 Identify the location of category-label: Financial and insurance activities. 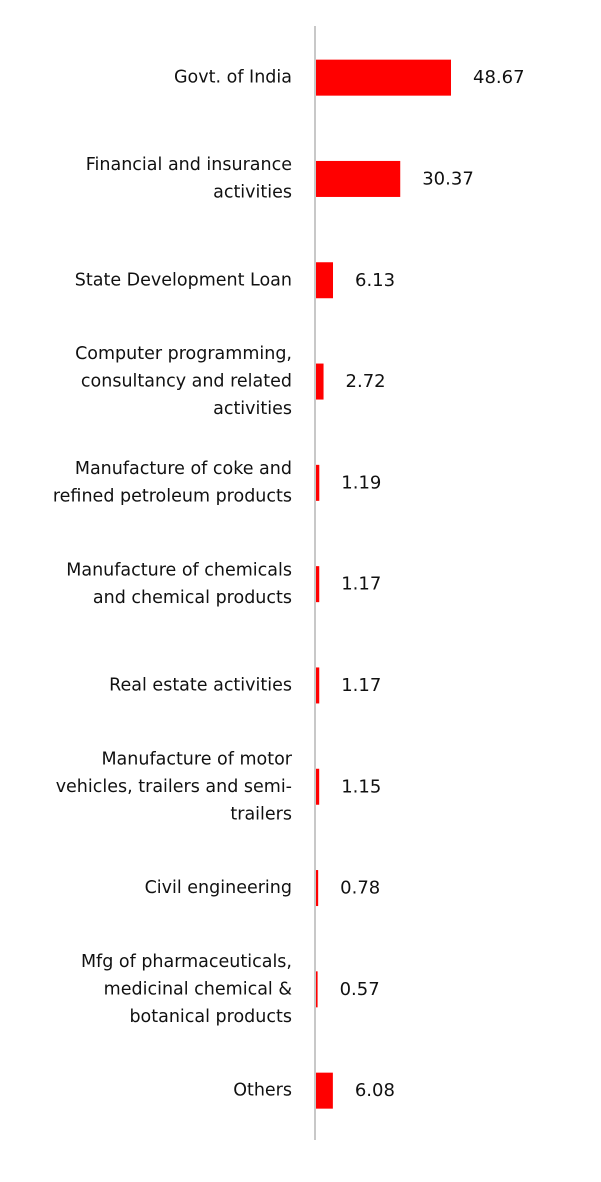
(189, 179).